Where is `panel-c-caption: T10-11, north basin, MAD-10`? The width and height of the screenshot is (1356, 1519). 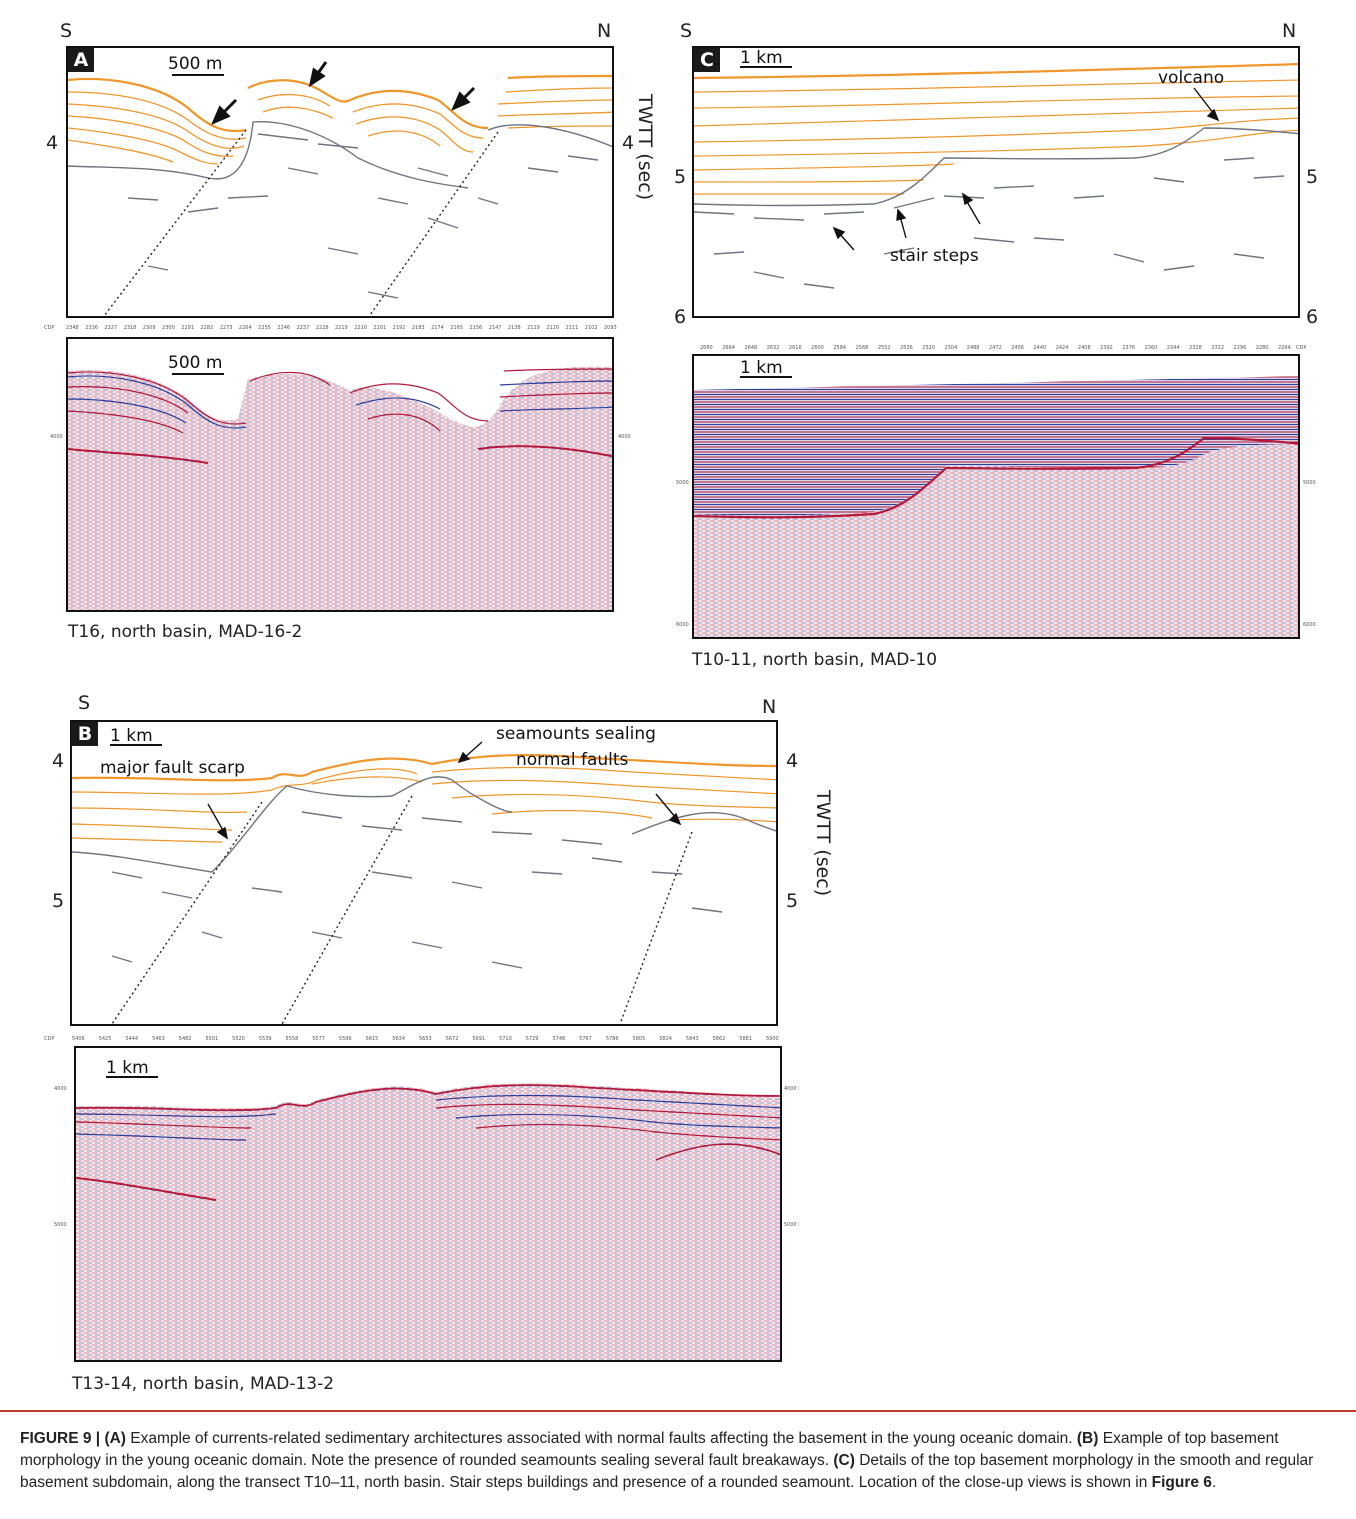 panel-c-caption: T10-11, north basin, MAD-10 is located at coordinates (815, 660).